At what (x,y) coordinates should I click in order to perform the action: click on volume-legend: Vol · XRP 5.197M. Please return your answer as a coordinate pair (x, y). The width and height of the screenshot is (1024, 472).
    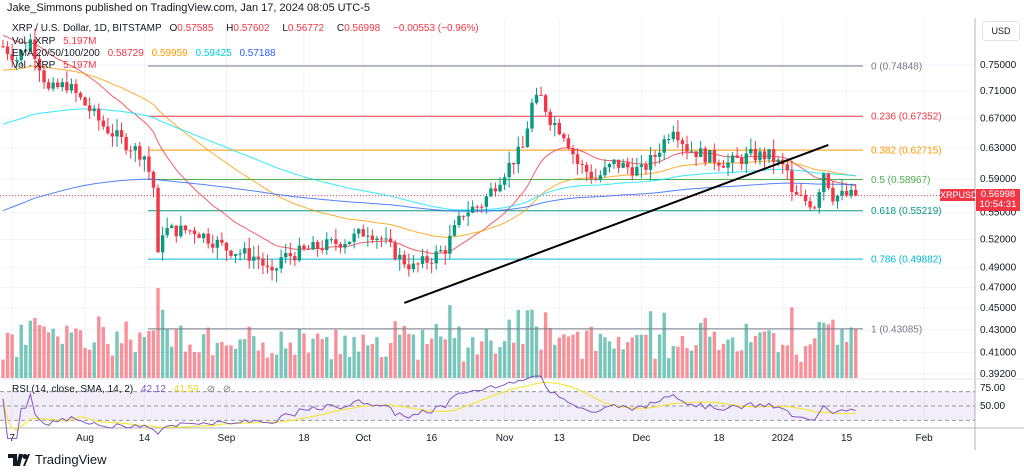
    Looking at the image, I should click on (57, 41).